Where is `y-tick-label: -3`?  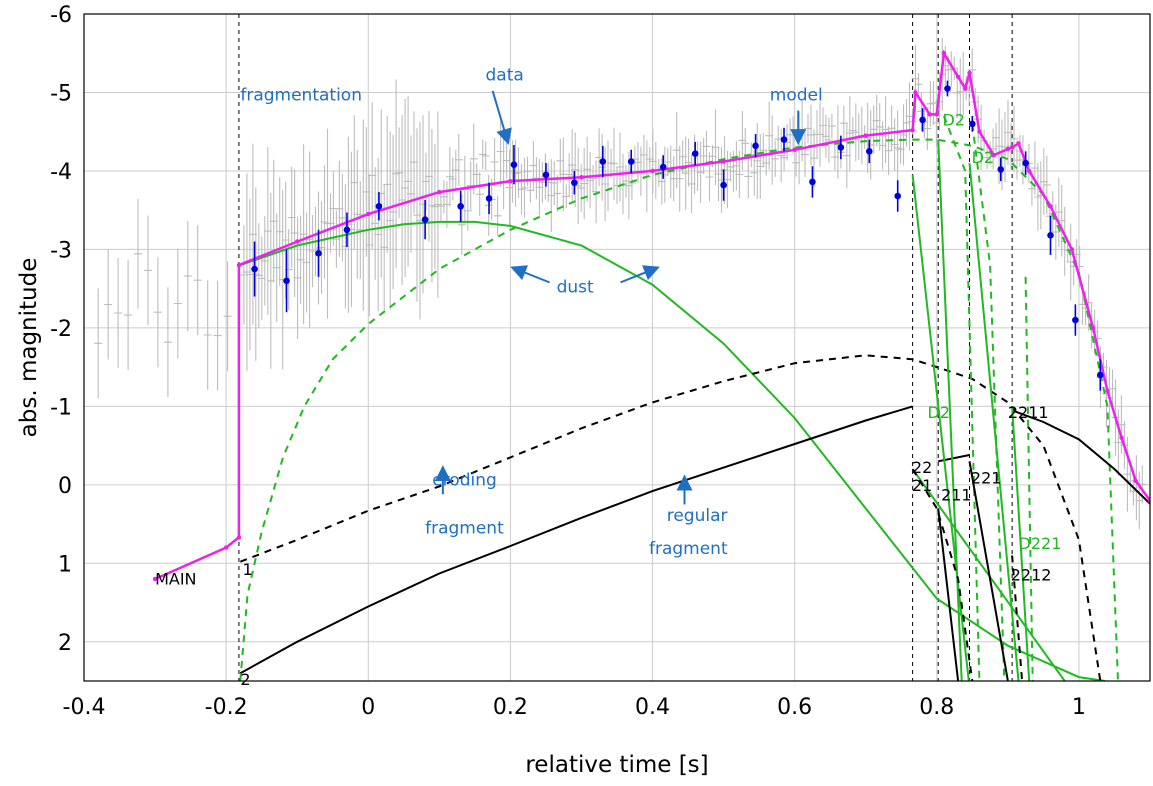
y-tick-label: -3 is located at coordinates (61, 250).